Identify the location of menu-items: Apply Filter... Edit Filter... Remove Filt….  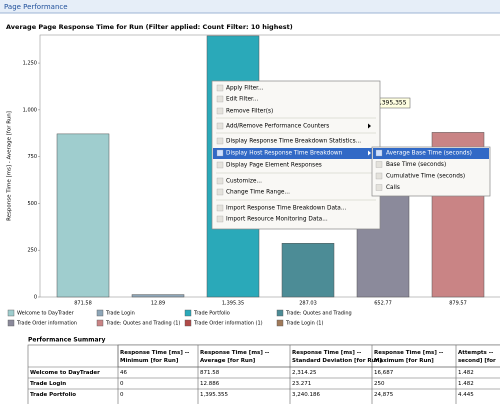
(296, 153).